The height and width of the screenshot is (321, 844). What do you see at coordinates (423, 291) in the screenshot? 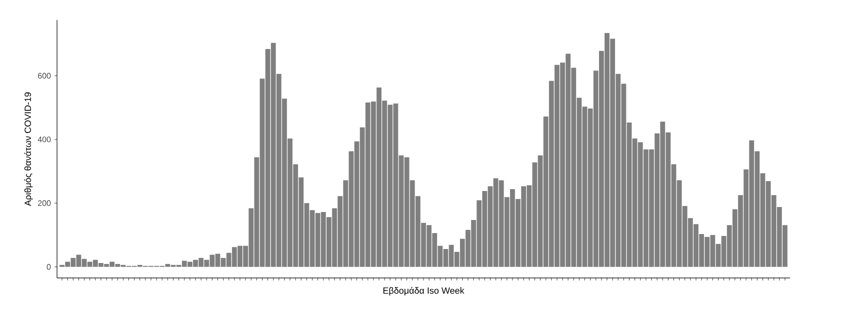
I see `x-axis-title: Εβδομάδα Iso Week` at bounding box center [423, 291].